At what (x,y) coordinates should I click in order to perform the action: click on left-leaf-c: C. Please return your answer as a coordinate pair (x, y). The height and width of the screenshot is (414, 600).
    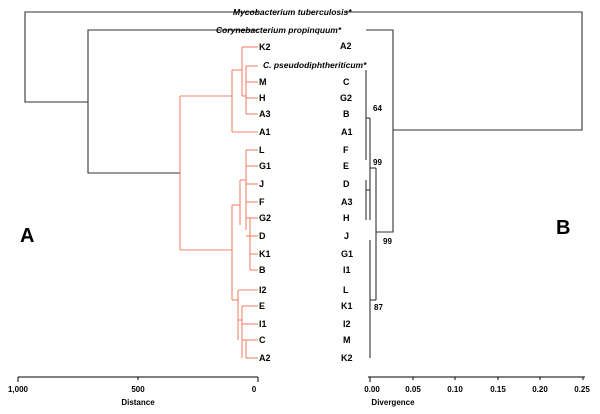
    Looking at the image, I should click on (262, 340).